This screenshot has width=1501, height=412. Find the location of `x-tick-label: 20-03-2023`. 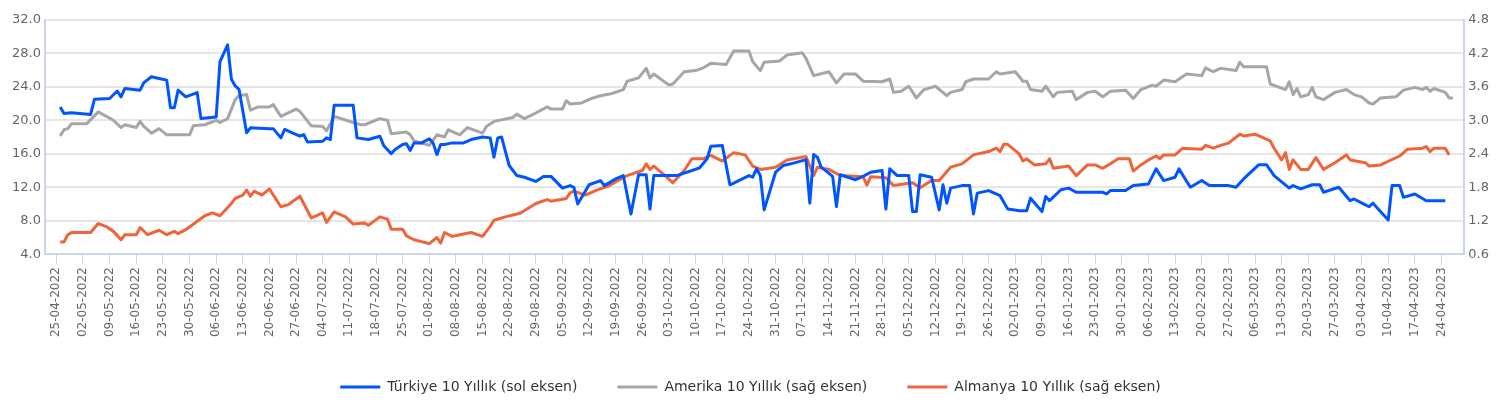

x-tick-label: 20-03-2023 is located at coordinates (1307, 302).